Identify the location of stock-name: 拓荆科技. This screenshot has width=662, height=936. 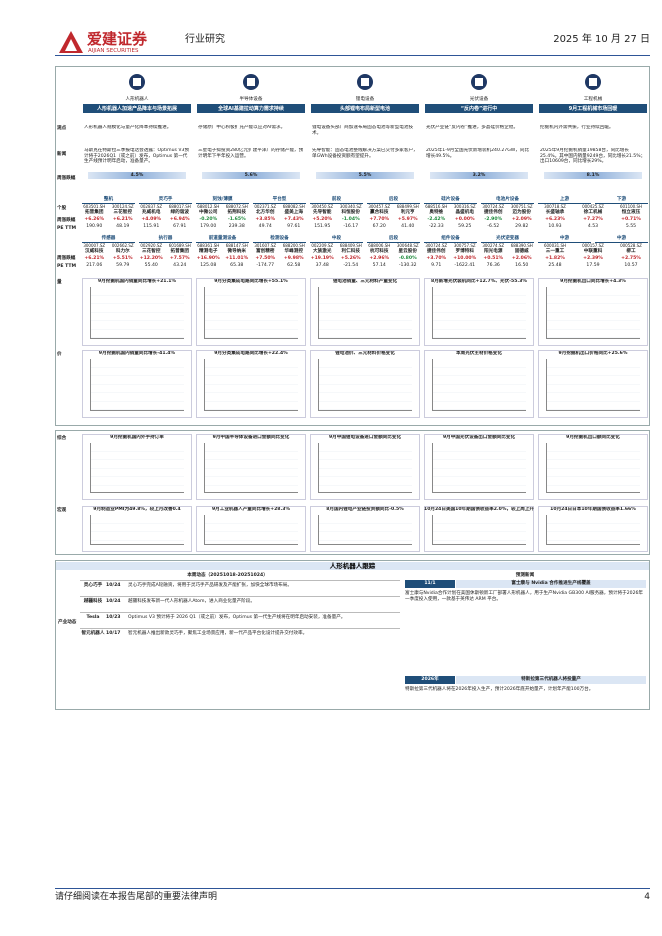
(236, 212).